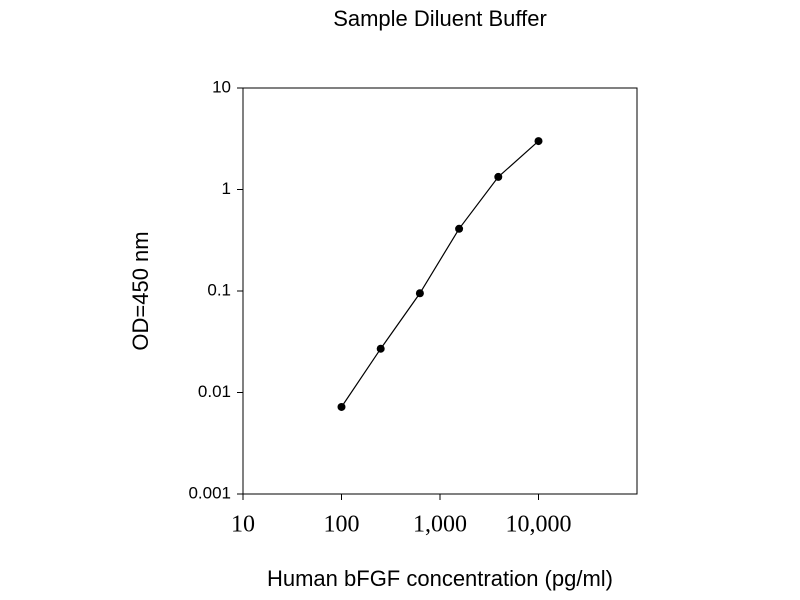  What do you see at coordinates (209, 492) in the screenshot?
I see `y-tick-label: 0.001` at bounding box center [209, 492].